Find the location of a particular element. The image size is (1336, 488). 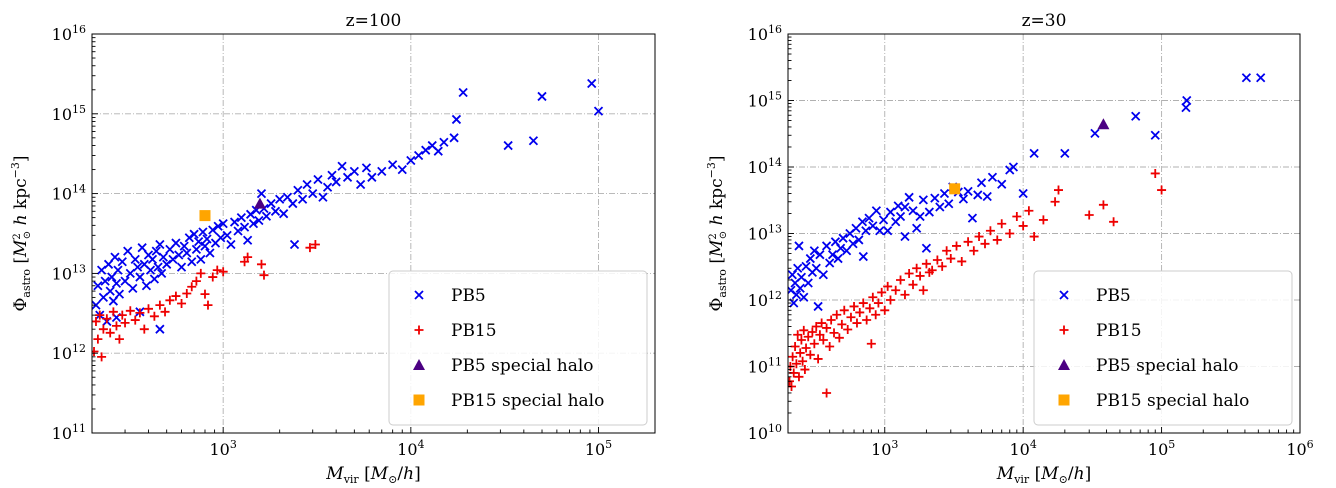

legend-marker is located at coordinates (419, 295).